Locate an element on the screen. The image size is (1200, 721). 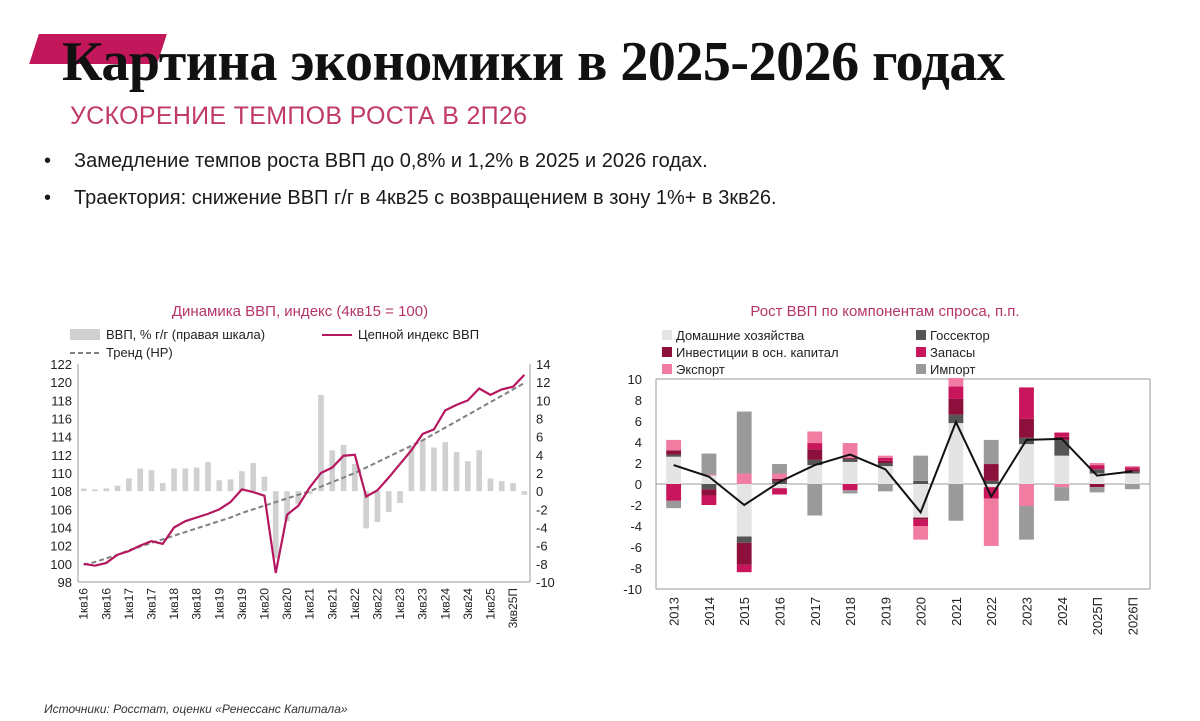
x-tick-label: 2019 is located at coordinates (885, 611).